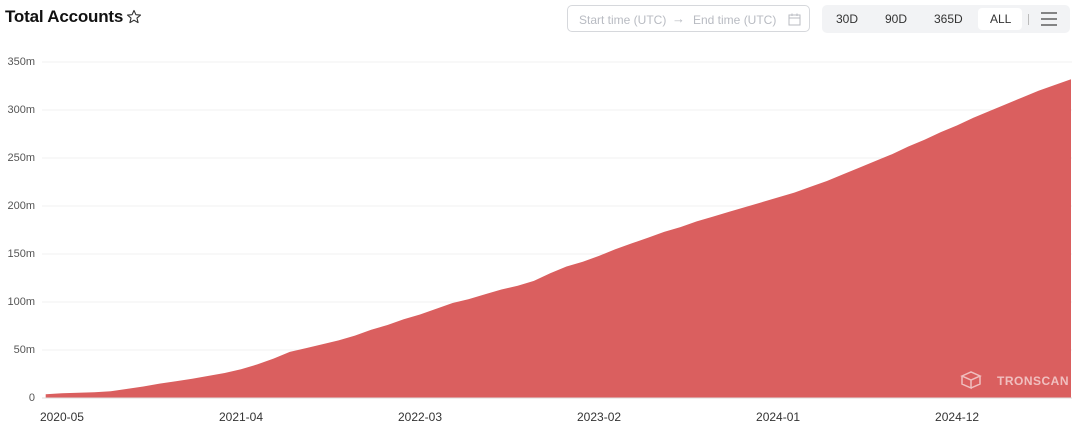 This screenshot has width=1080, height=436. I want to click on date-range-picker: Start time (UTC) → End time (UTC), so click(688, 18).